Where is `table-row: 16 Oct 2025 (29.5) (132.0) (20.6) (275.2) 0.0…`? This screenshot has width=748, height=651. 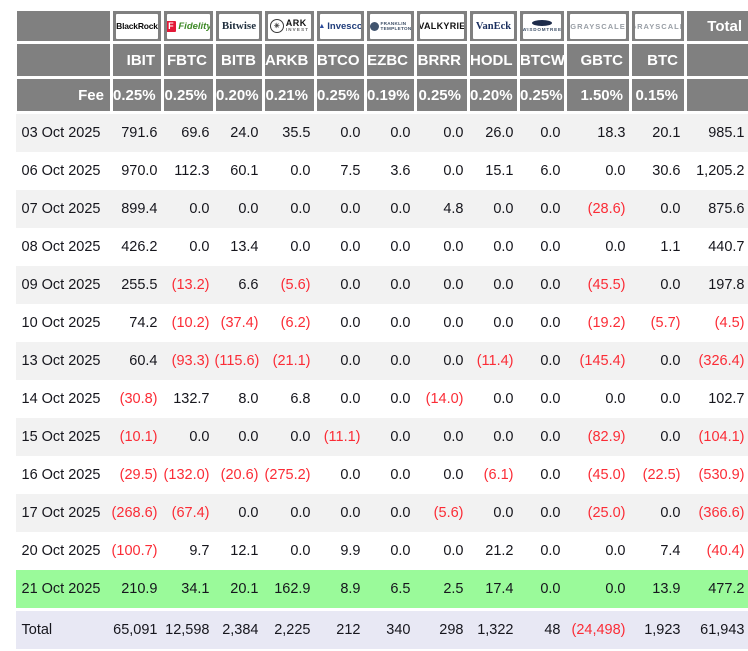
table-row: 16 Oct 2025 (29.5) (132.0) (20.6) (275.2) 0.0… is located at coordinates (382, 475).